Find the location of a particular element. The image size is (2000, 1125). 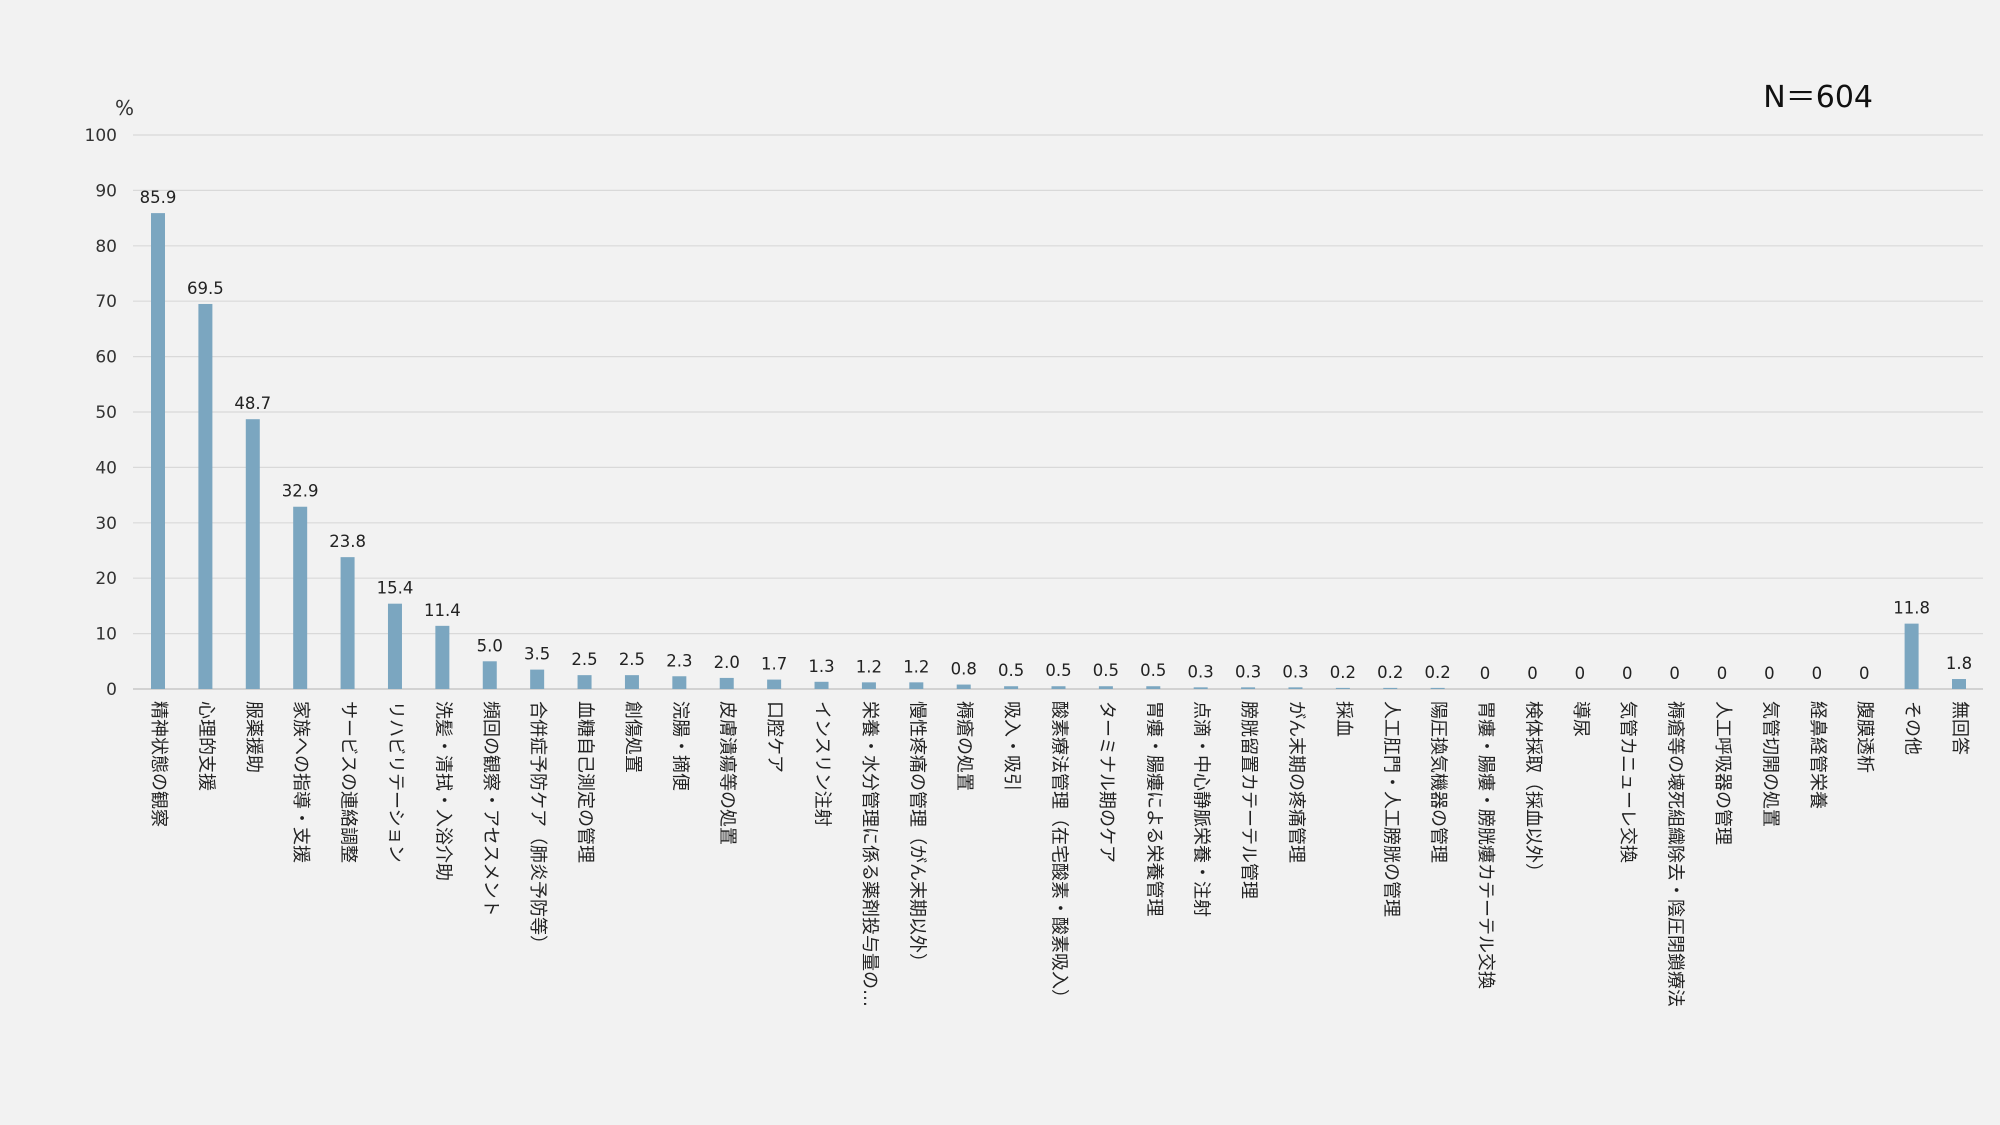

category-label: インスリン注射 is located at coordinates (822, 764).